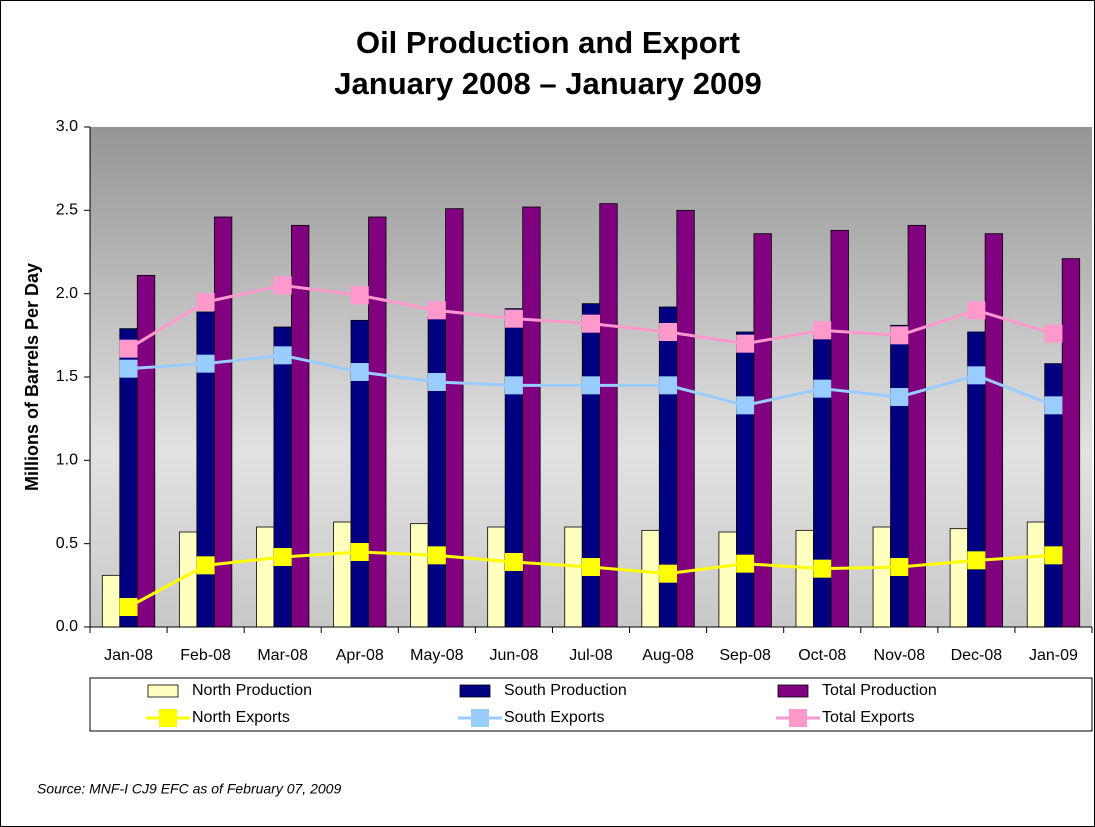 This screenshot has height=827, width=1095. Describe the element at coordinates (879, 690) in the screenshot. I see `legend-label: Total Production` at that location.